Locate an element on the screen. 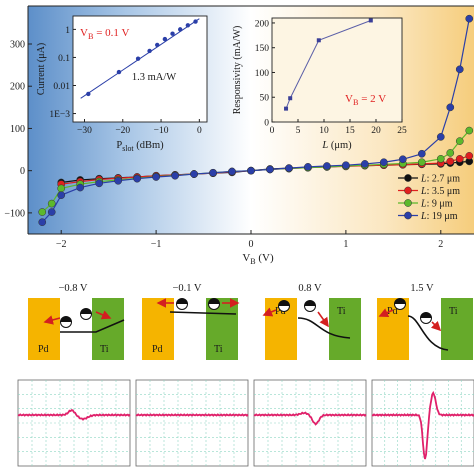  inset2-frame is located at coordinates (337, 70).